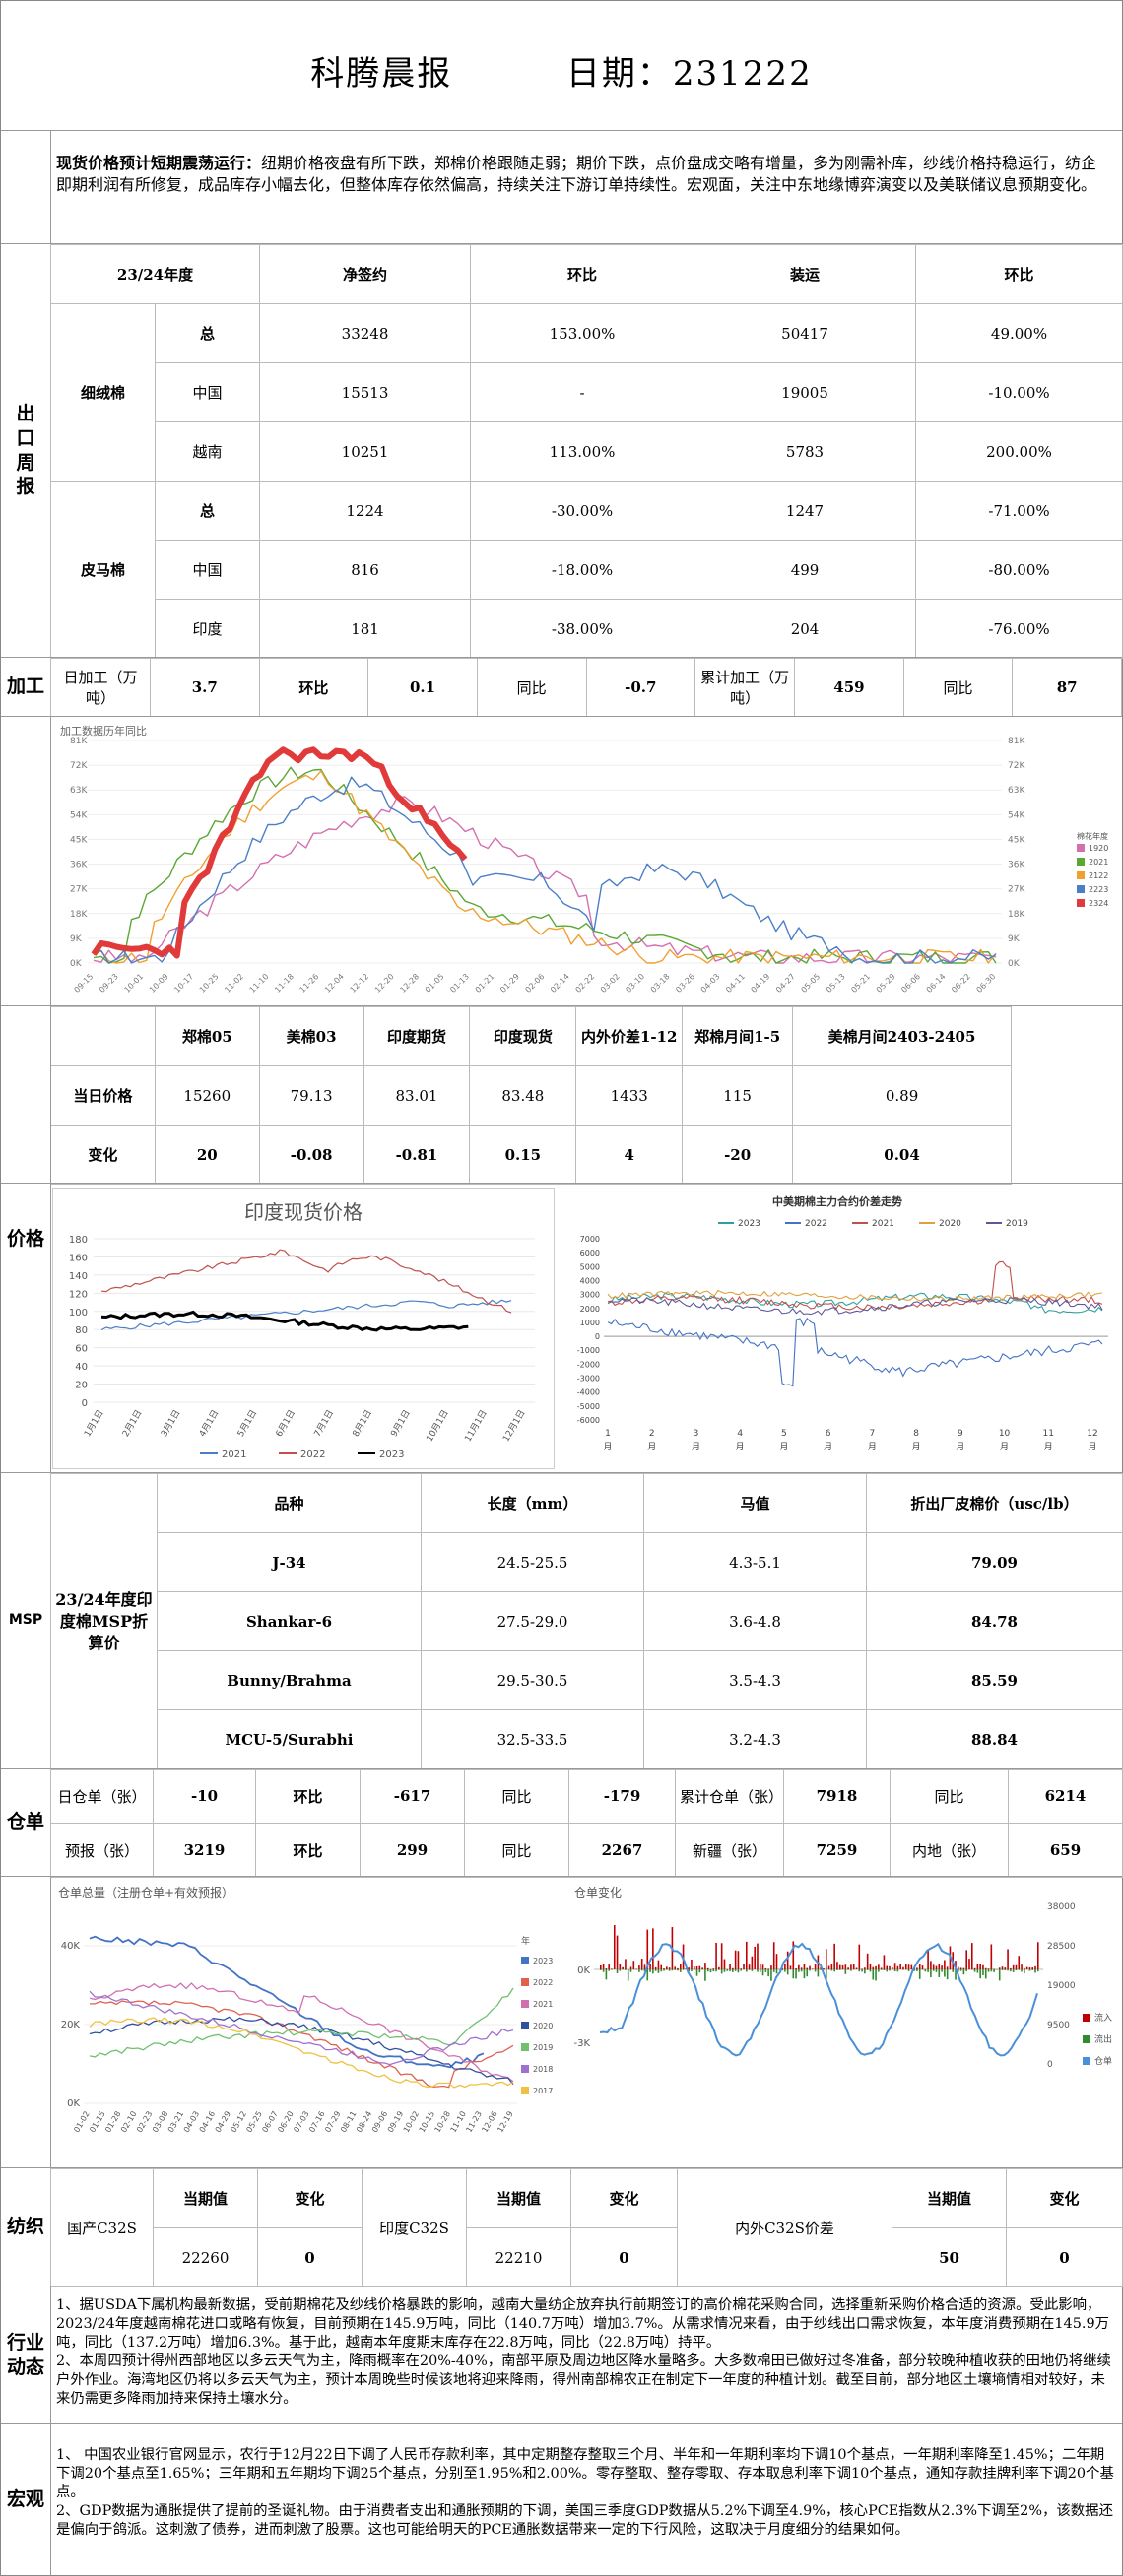 This screenshot has height=2576, width=1123. What do you see at coordinates (301, 2028) in the screenshot?
I see `series-line-2018` at bounding box center [301, 2028].